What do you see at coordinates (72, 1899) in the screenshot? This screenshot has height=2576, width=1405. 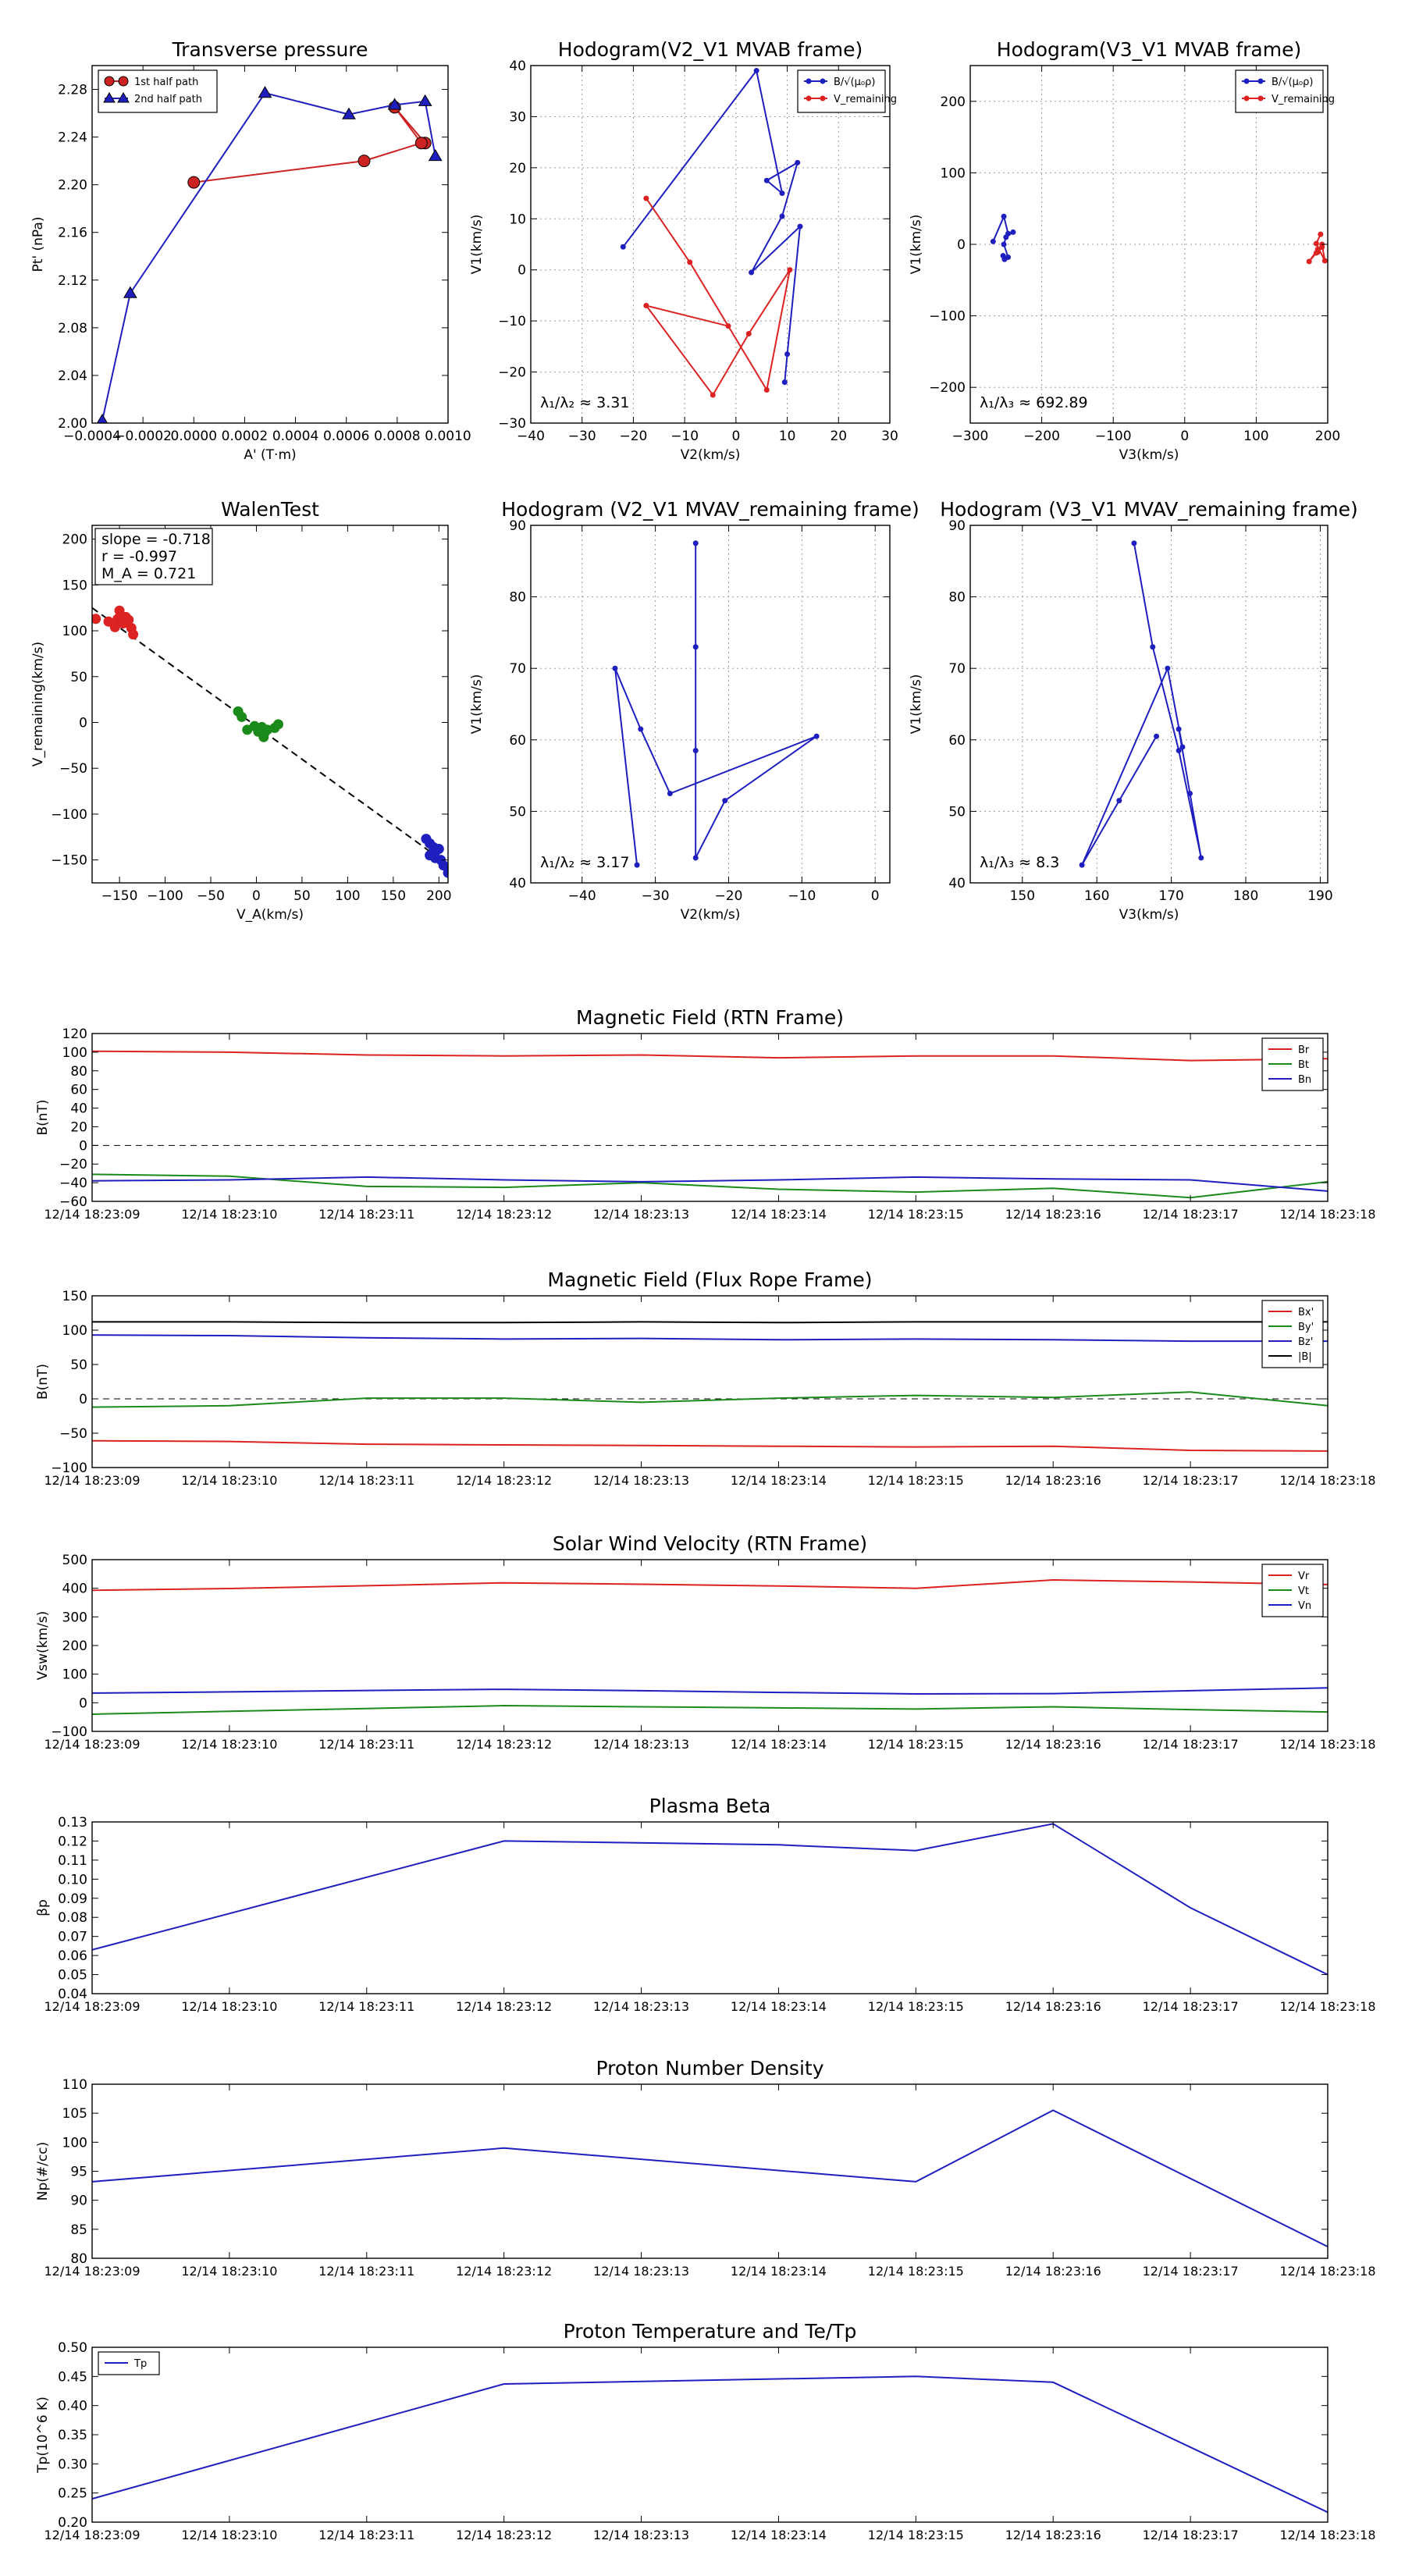 I see `y-tick-label: 0.09` at bounding box center [72, 1899].